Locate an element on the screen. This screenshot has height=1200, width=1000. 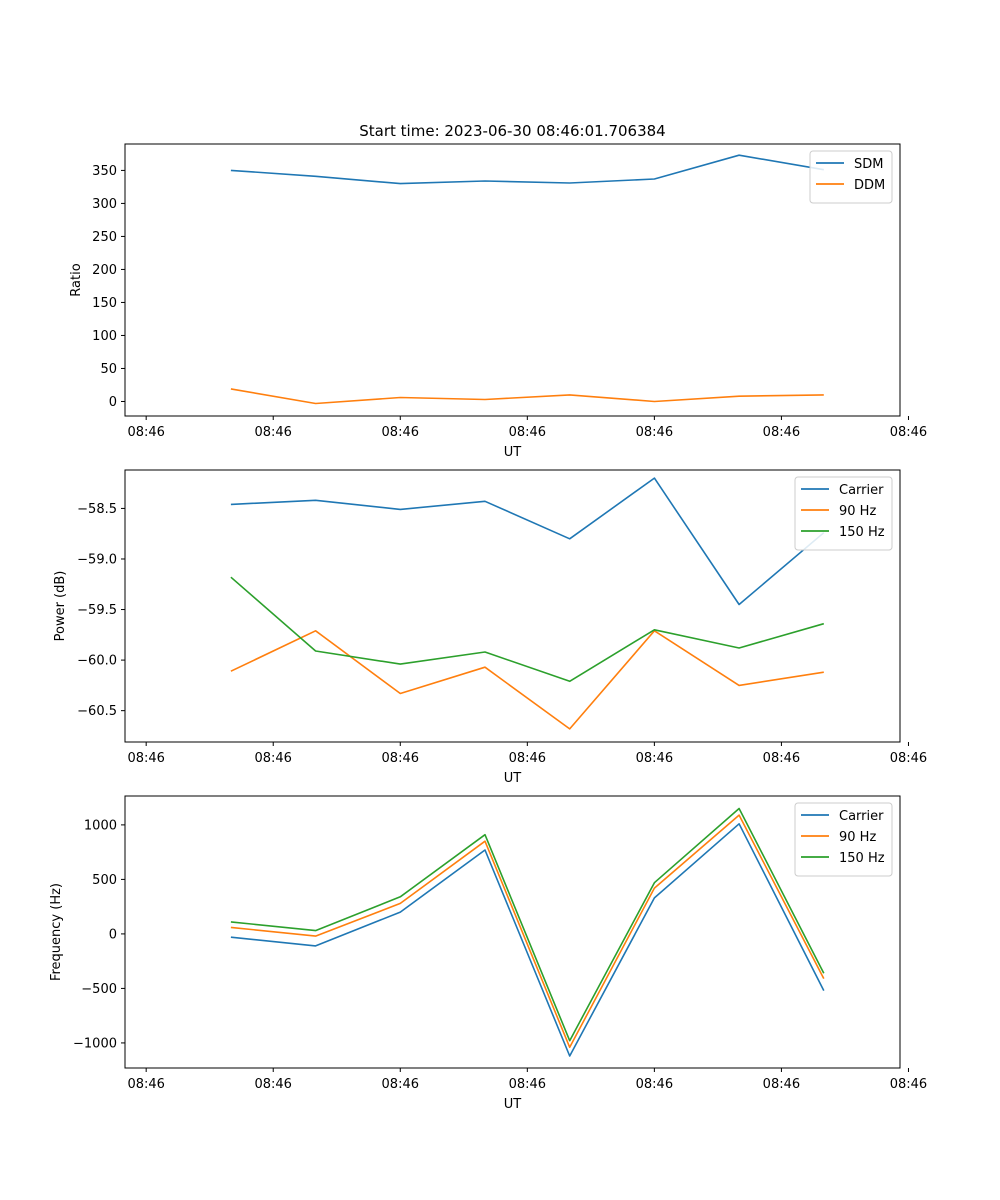
y-tick-label: 500 is located at coordinates (104, 880).